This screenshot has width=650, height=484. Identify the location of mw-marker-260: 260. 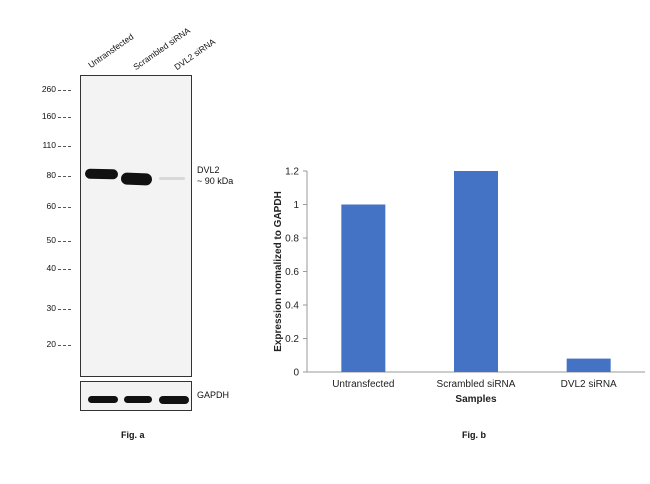
(48, 89).